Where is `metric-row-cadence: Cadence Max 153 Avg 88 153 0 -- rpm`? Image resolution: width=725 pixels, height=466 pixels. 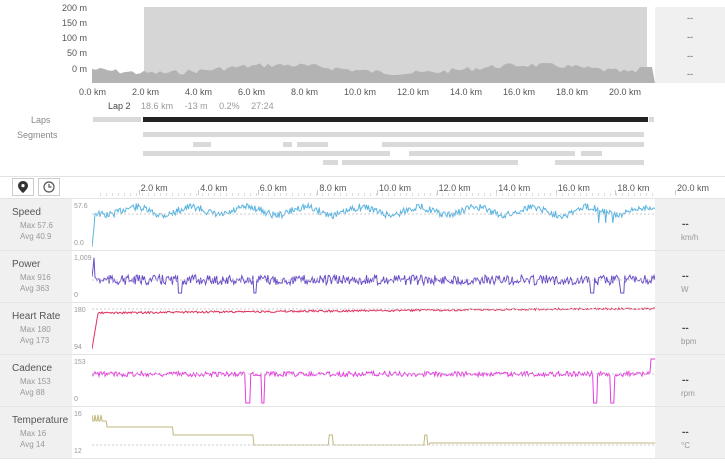
metric-row-cadence: Cadence Max 153 Avg 88 153 0 -- rpm is located at coordinates (362, 381).